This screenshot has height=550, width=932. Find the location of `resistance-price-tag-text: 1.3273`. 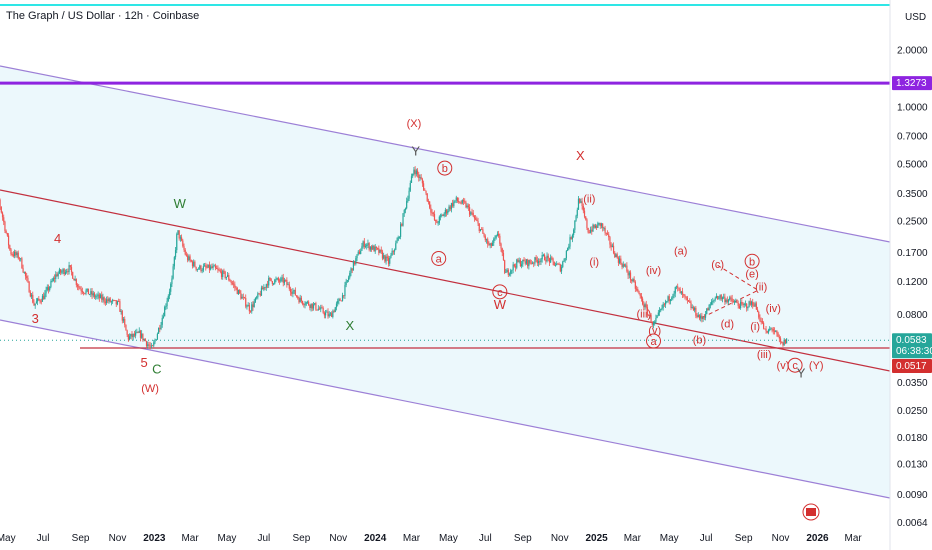

resistance-price-tag-text: 1.3273 is located at coordinates (911, 83).